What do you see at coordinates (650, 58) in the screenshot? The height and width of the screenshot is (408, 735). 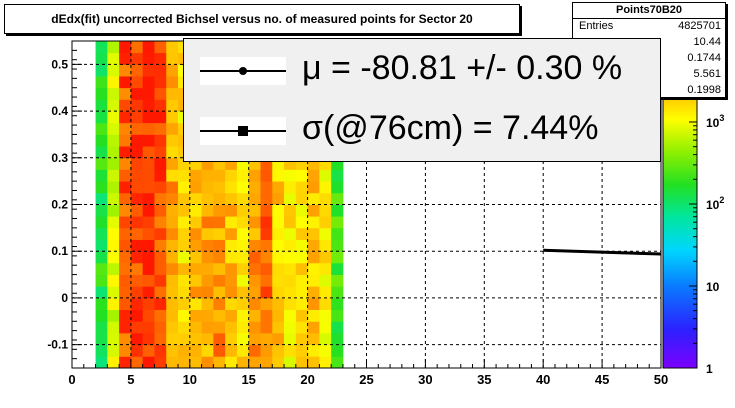 I see `stats-row: 0.1744` at bounding box center [650, 58].